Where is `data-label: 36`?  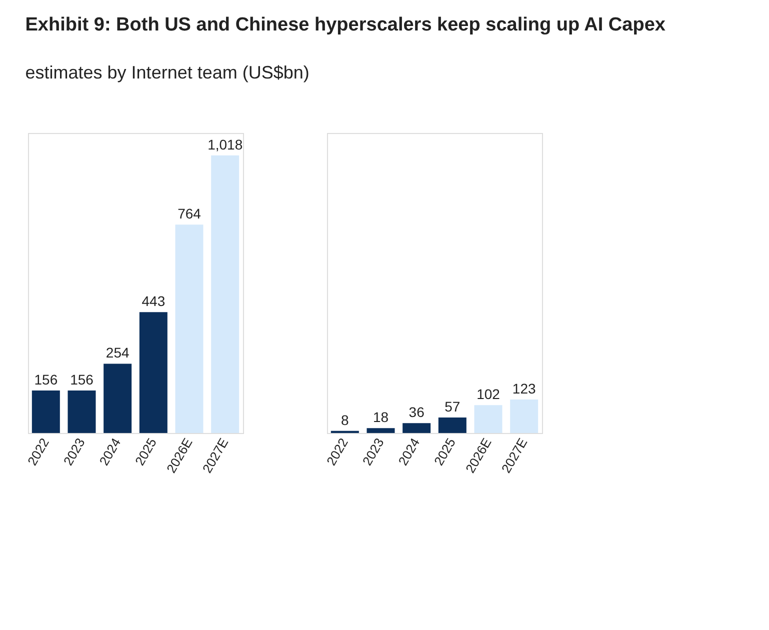 data-label: 36 is located at coordinates (416, 412).